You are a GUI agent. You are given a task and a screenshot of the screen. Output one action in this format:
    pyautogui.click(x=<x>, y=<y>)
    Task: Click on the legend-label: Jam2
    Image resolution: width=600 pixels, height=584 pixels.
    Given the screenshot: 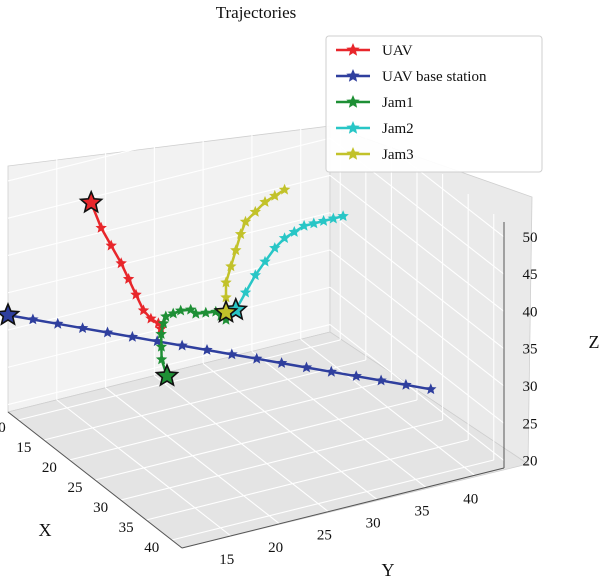 What is the action you would take?
    pyautogui.click(x=398, y=129)
    